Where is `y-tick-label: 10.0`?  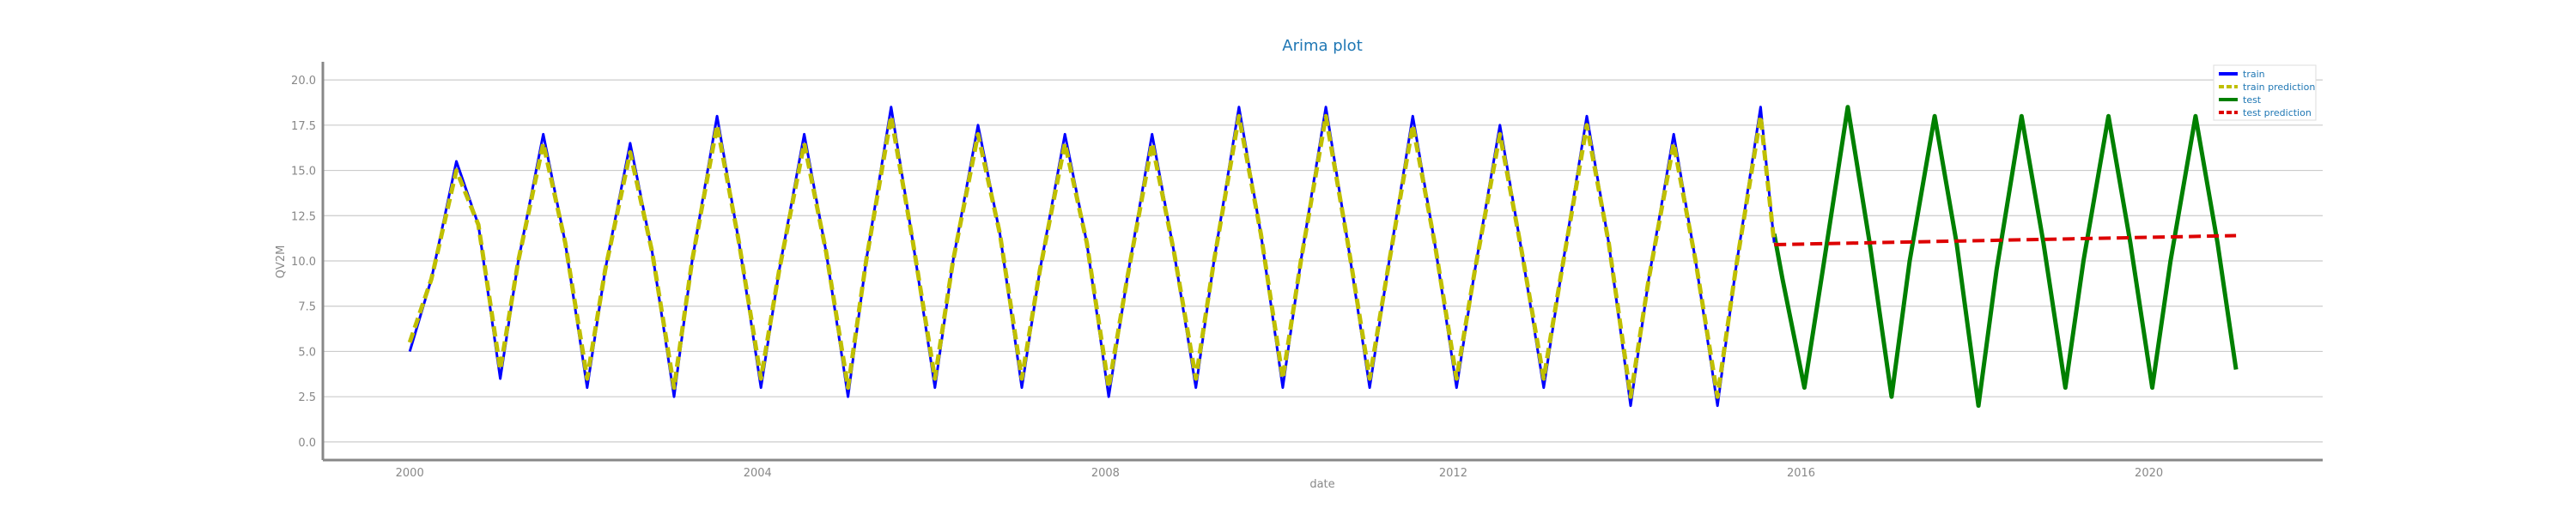
y-tick-label: 10.0 is located at coordinates (303, 262).